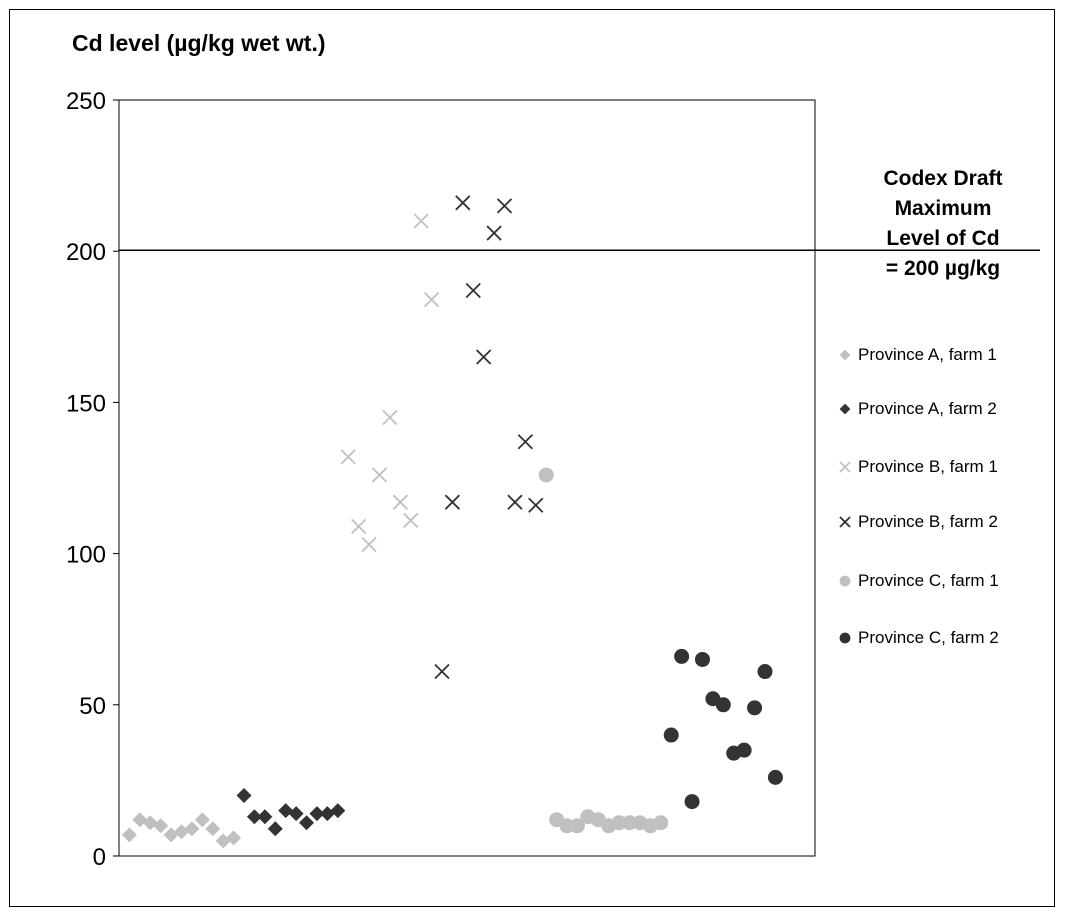 Image resolution: width=1065 pixels, height=917 pixels. Describe the element at coordinates (928, 637) in the screenshot. I see `legend-label: Province C, farm 2` at that location.